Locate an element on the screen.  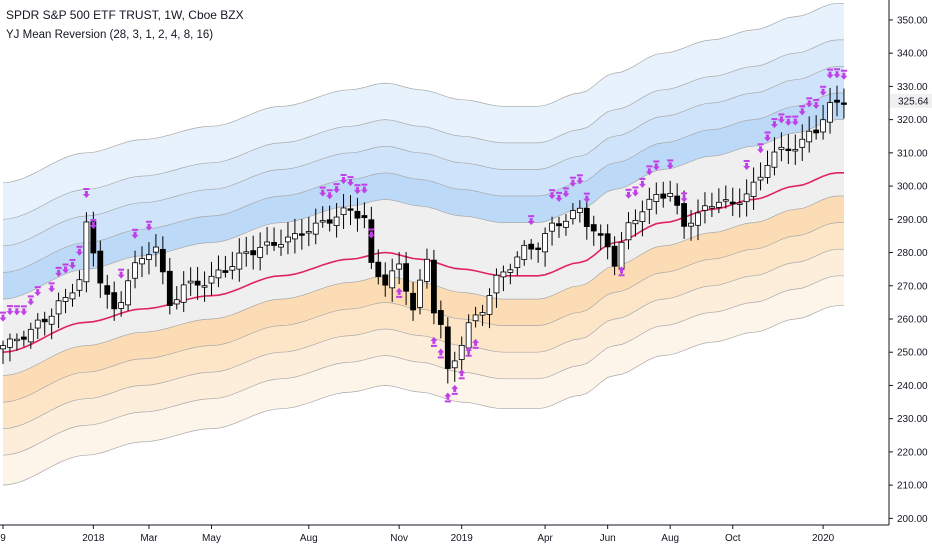
time-tick-label: 2020 is located at coordinates (823, 538).